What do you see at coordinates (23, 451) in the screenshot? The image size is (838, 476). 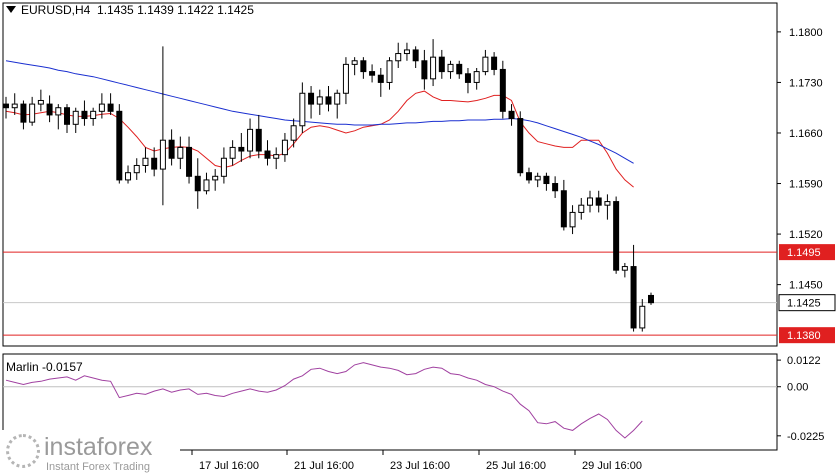 I see `instaforex-logo-icon` at bounding box center [23, 451].